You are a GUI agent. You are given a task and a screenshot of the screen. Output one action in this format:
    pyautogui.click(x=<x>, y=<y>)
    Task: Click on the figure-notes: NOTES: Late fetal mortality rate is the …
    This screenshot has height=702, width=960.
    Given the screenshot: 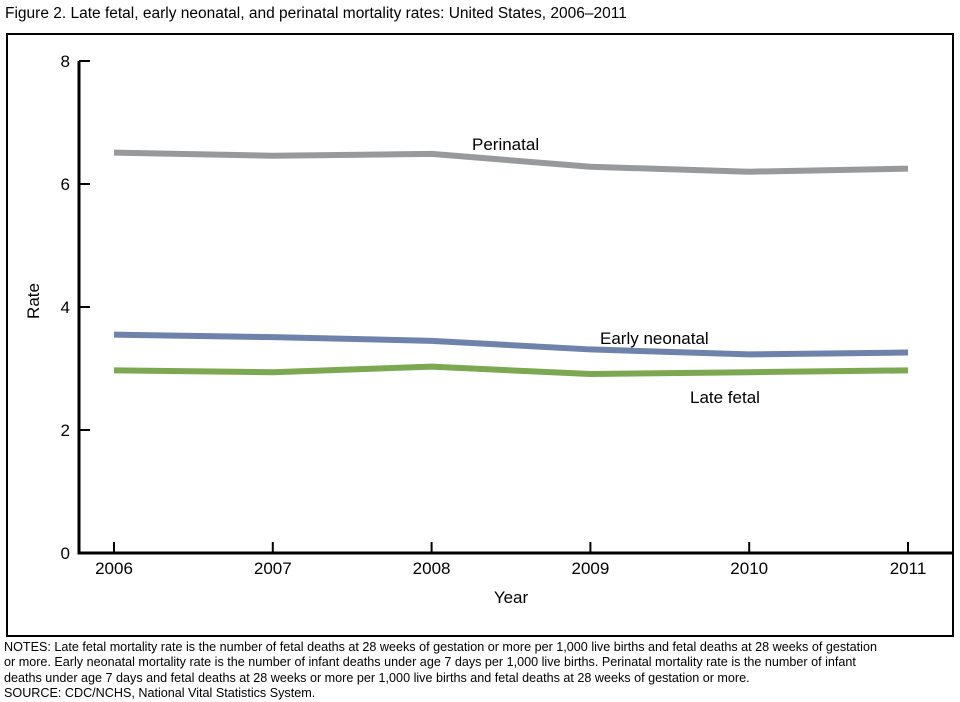 What is the action you would take?
    pyautogui.click(x=480, y=671)
    